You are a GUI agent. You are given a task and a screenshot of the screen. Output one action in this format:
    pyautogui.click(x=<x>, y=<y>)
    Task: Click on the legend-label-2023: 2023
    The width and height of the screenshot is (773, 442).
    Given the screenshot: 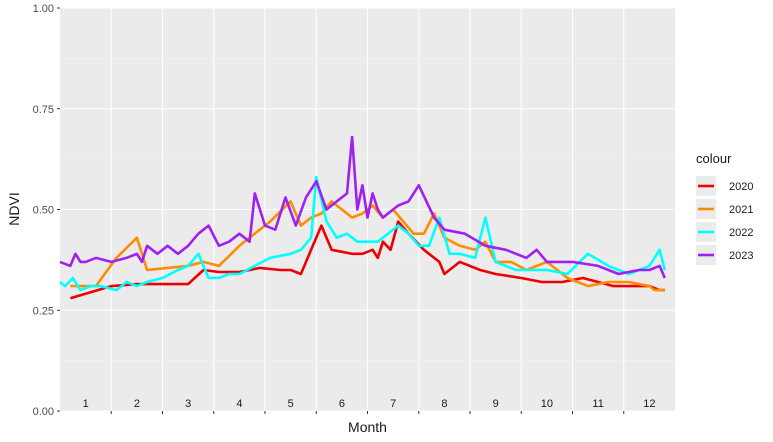 What is the action you would take?
    pyautogui.click(x=741, y=256)
    